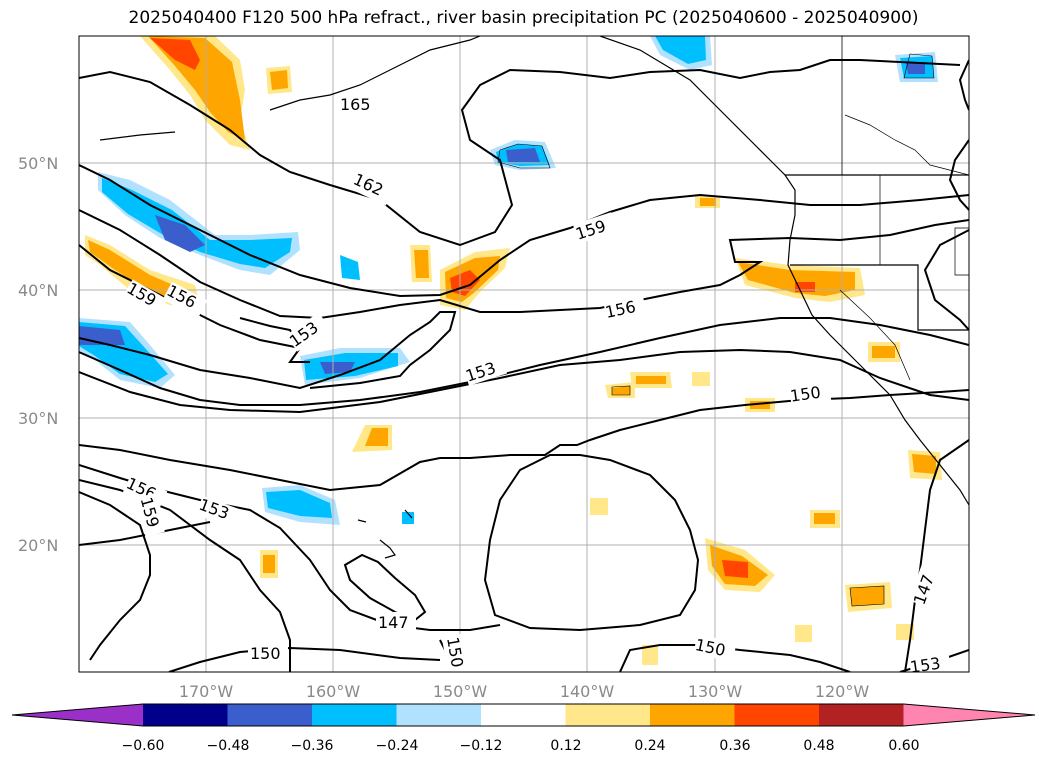  What do you see at coordinates (903, 746) in the screenshot?
I see `colorbar-tick-label: 0.60` at bounding box center [903, 746].